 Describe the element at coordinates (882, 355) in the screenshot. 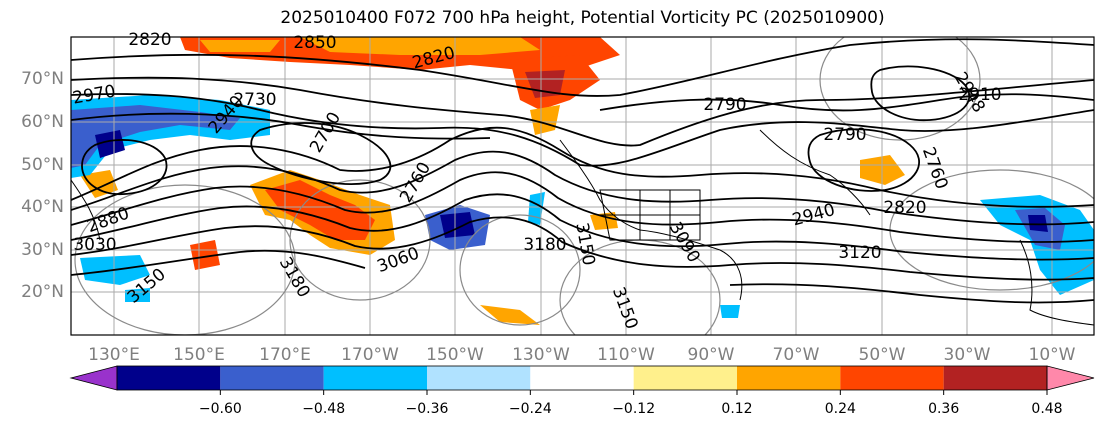

I see `lon-label-50w: 50°W` at that location.